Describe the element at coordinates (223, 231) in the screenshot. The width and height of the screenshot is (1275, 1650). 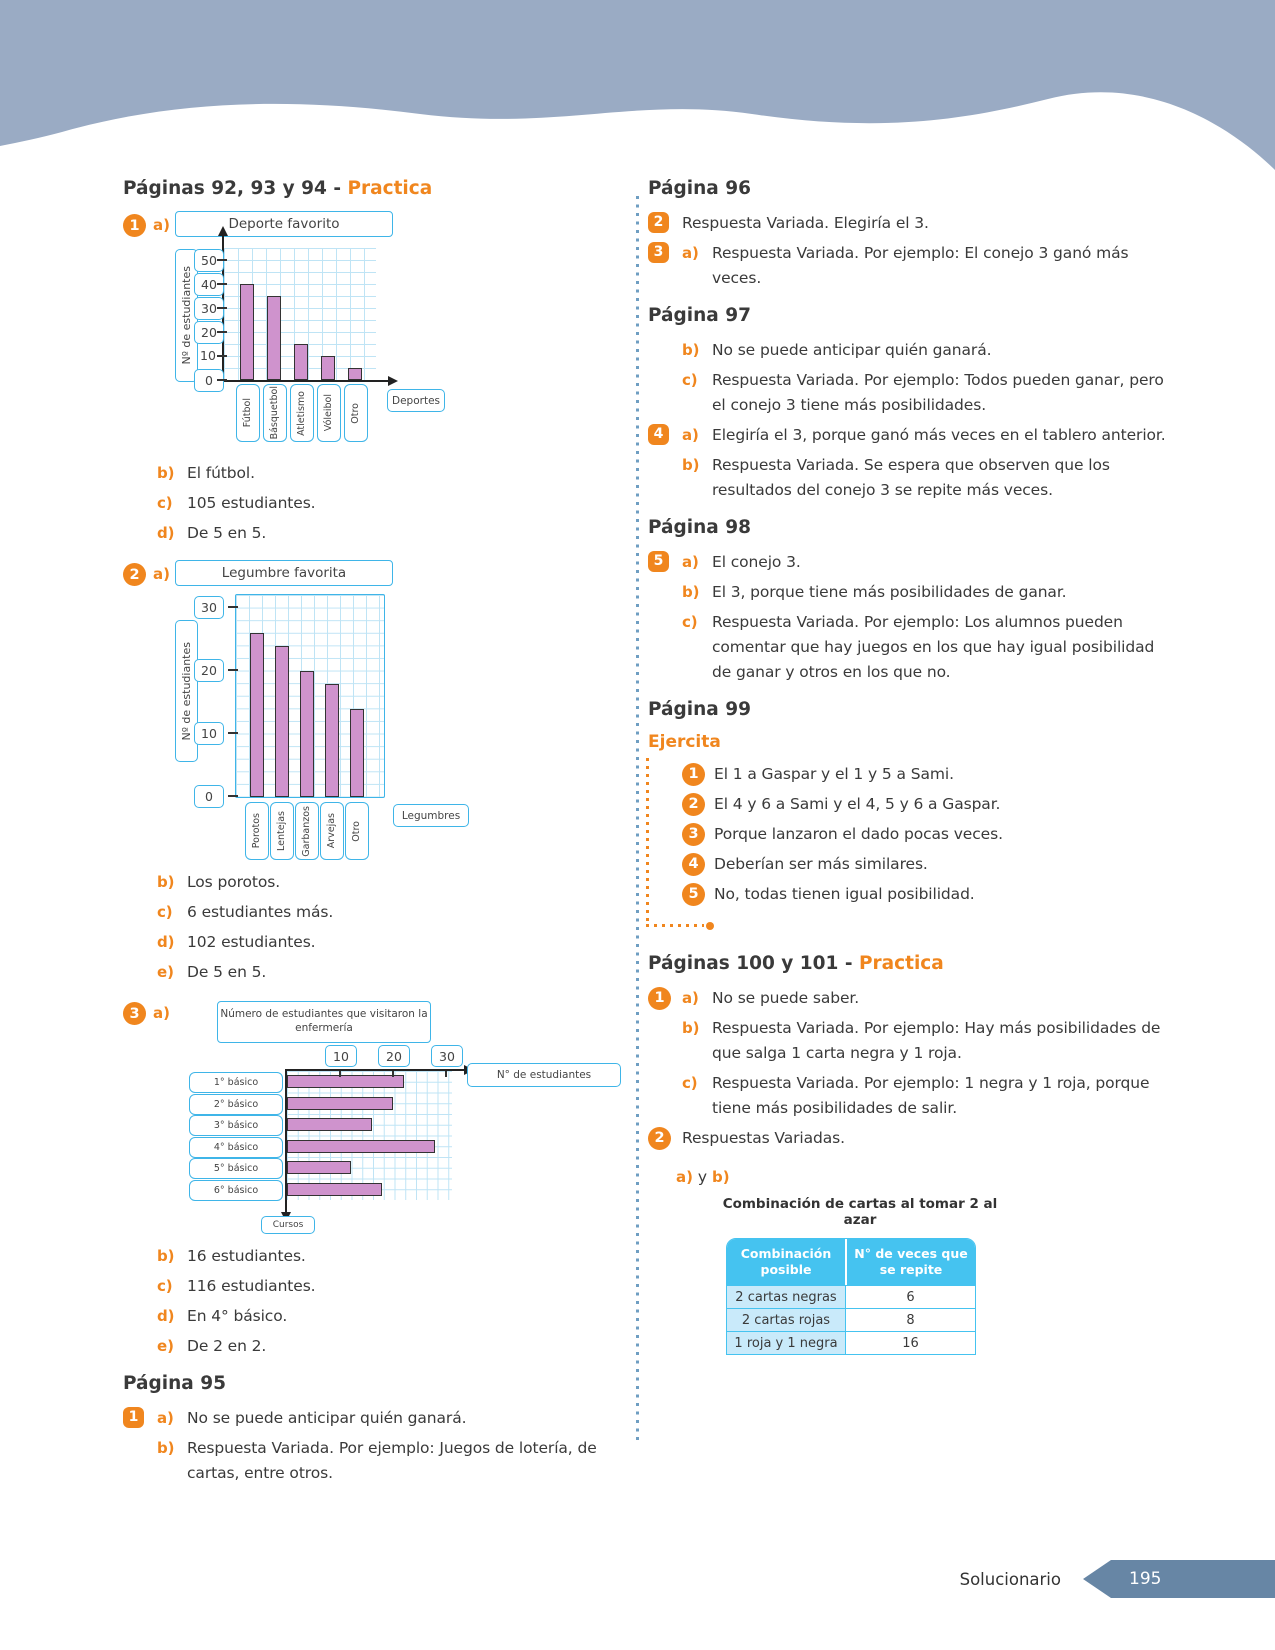
I see `y-axis-arrow` at that location.